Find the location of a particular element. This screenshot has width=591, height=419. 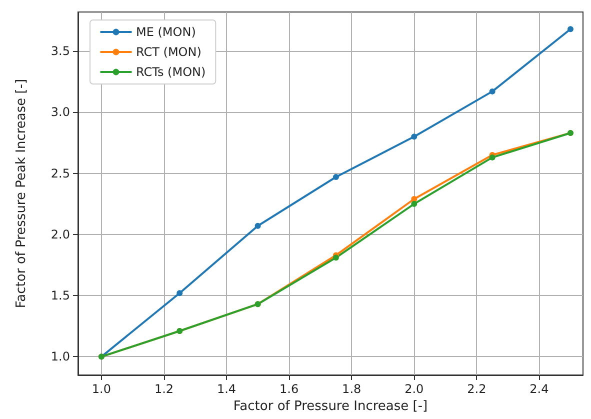

y-tick-label: 3.0 is located at coordinates (60, 112).